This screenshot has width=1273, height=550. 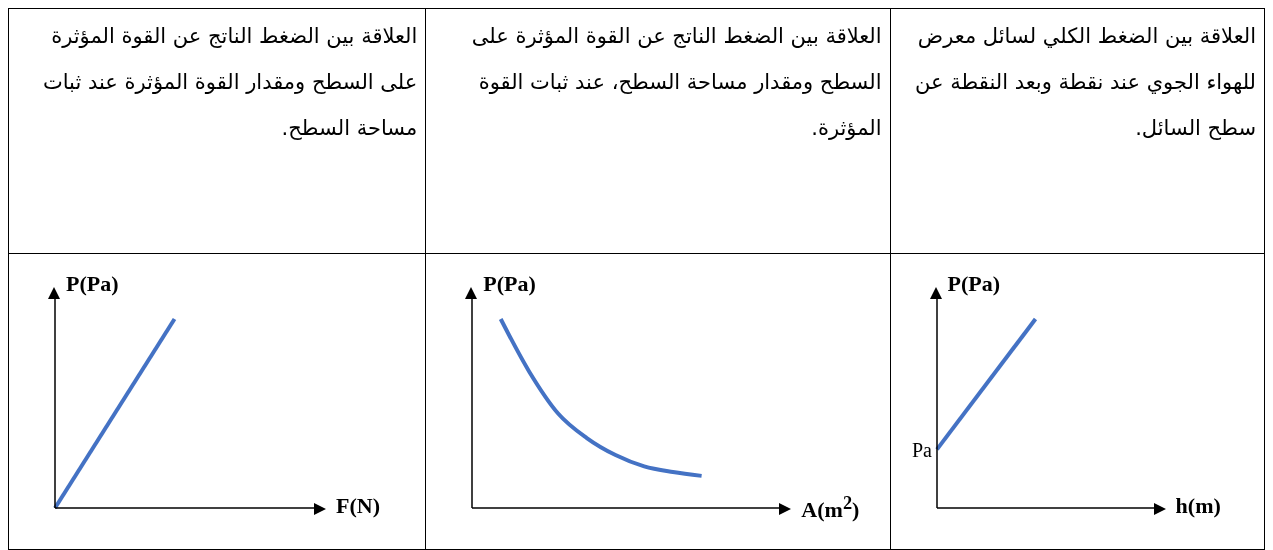 What do you see at coordinates (830, 508) in the screenshot?
I see `x-axis-title: A(m$^{2}$)` at bounding box center [830, 508].